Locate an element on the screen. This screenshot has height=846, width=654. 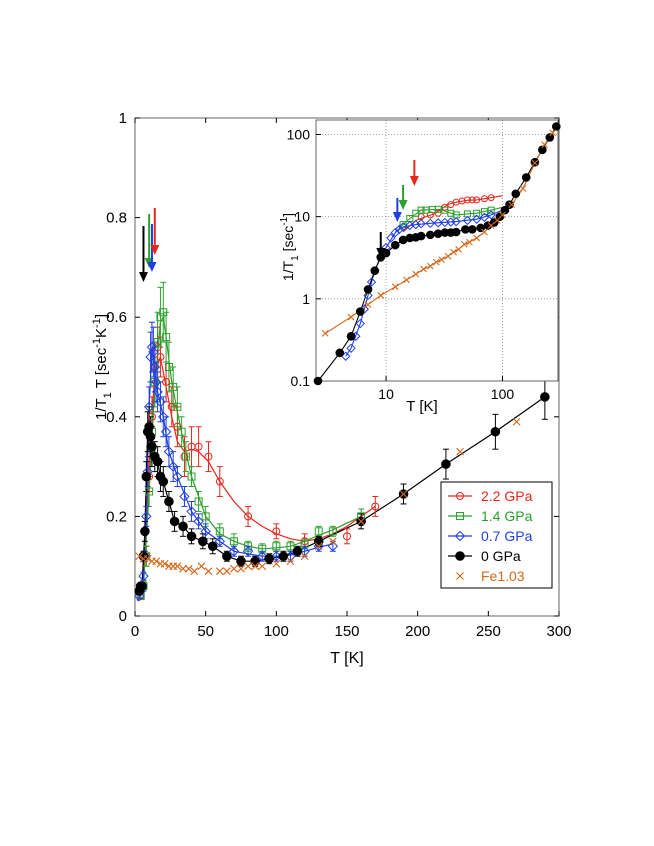
main-x-tick-label-4: 200 is located at coordinates (417, 631).